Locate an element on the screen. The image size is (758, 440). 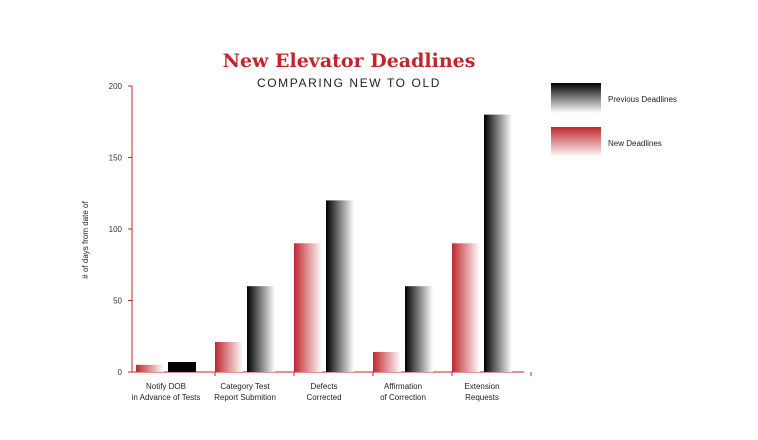
y-axis-label: # of days from date of is located at coordinates (85, 240).